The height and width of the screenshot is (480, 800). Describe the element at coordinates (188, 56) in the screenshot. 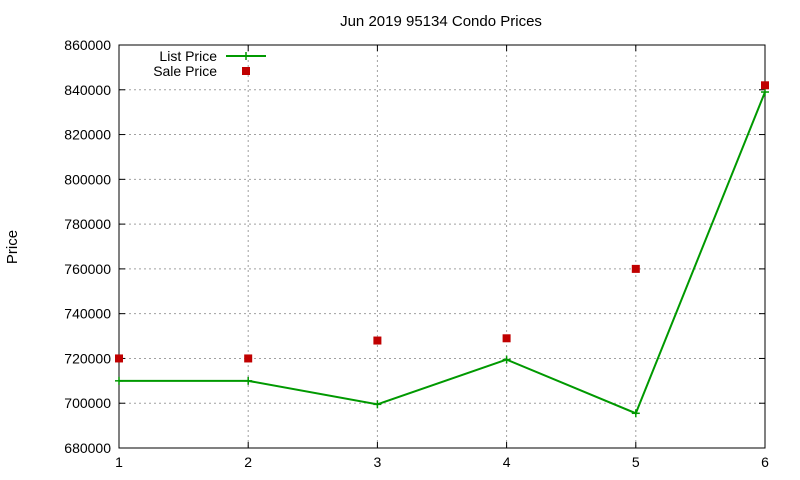

I see `legend-label-list-price: List Price` at that location.